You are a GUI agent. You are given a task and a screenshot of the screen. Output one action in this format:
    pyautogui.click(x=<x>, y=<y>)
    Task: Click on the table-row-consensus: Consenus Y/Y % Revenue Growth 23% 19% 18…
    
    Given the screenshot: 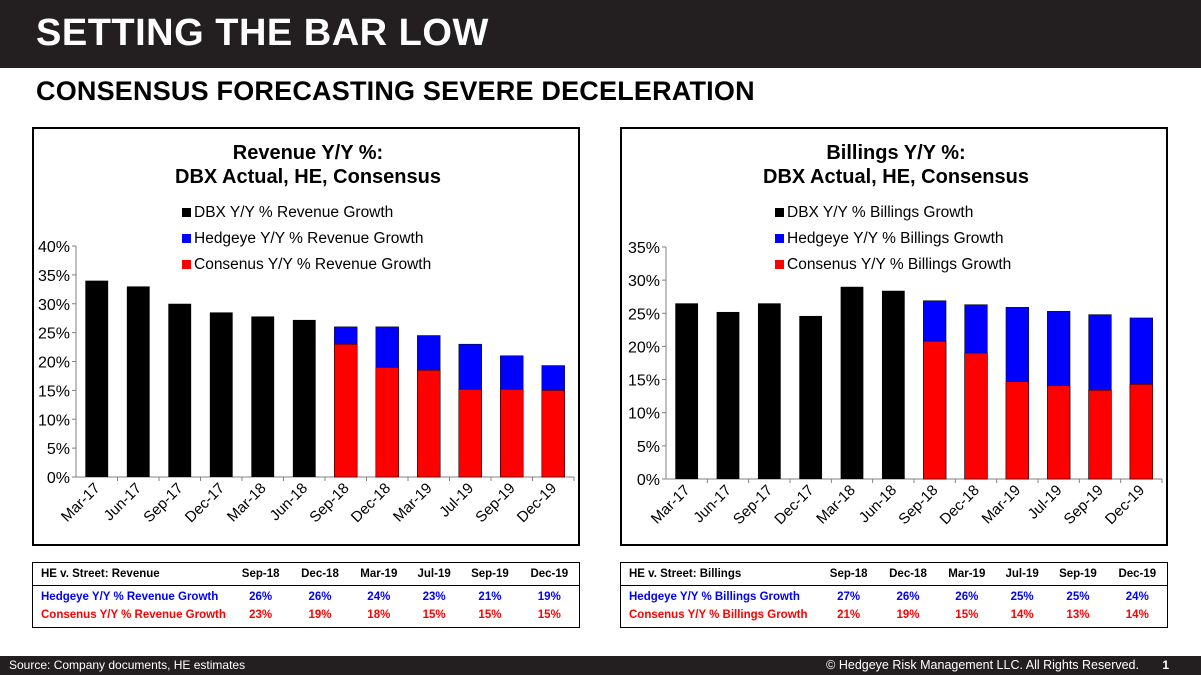 What is the action you would take?
    pyautogui.click(x=306, y=615)
    